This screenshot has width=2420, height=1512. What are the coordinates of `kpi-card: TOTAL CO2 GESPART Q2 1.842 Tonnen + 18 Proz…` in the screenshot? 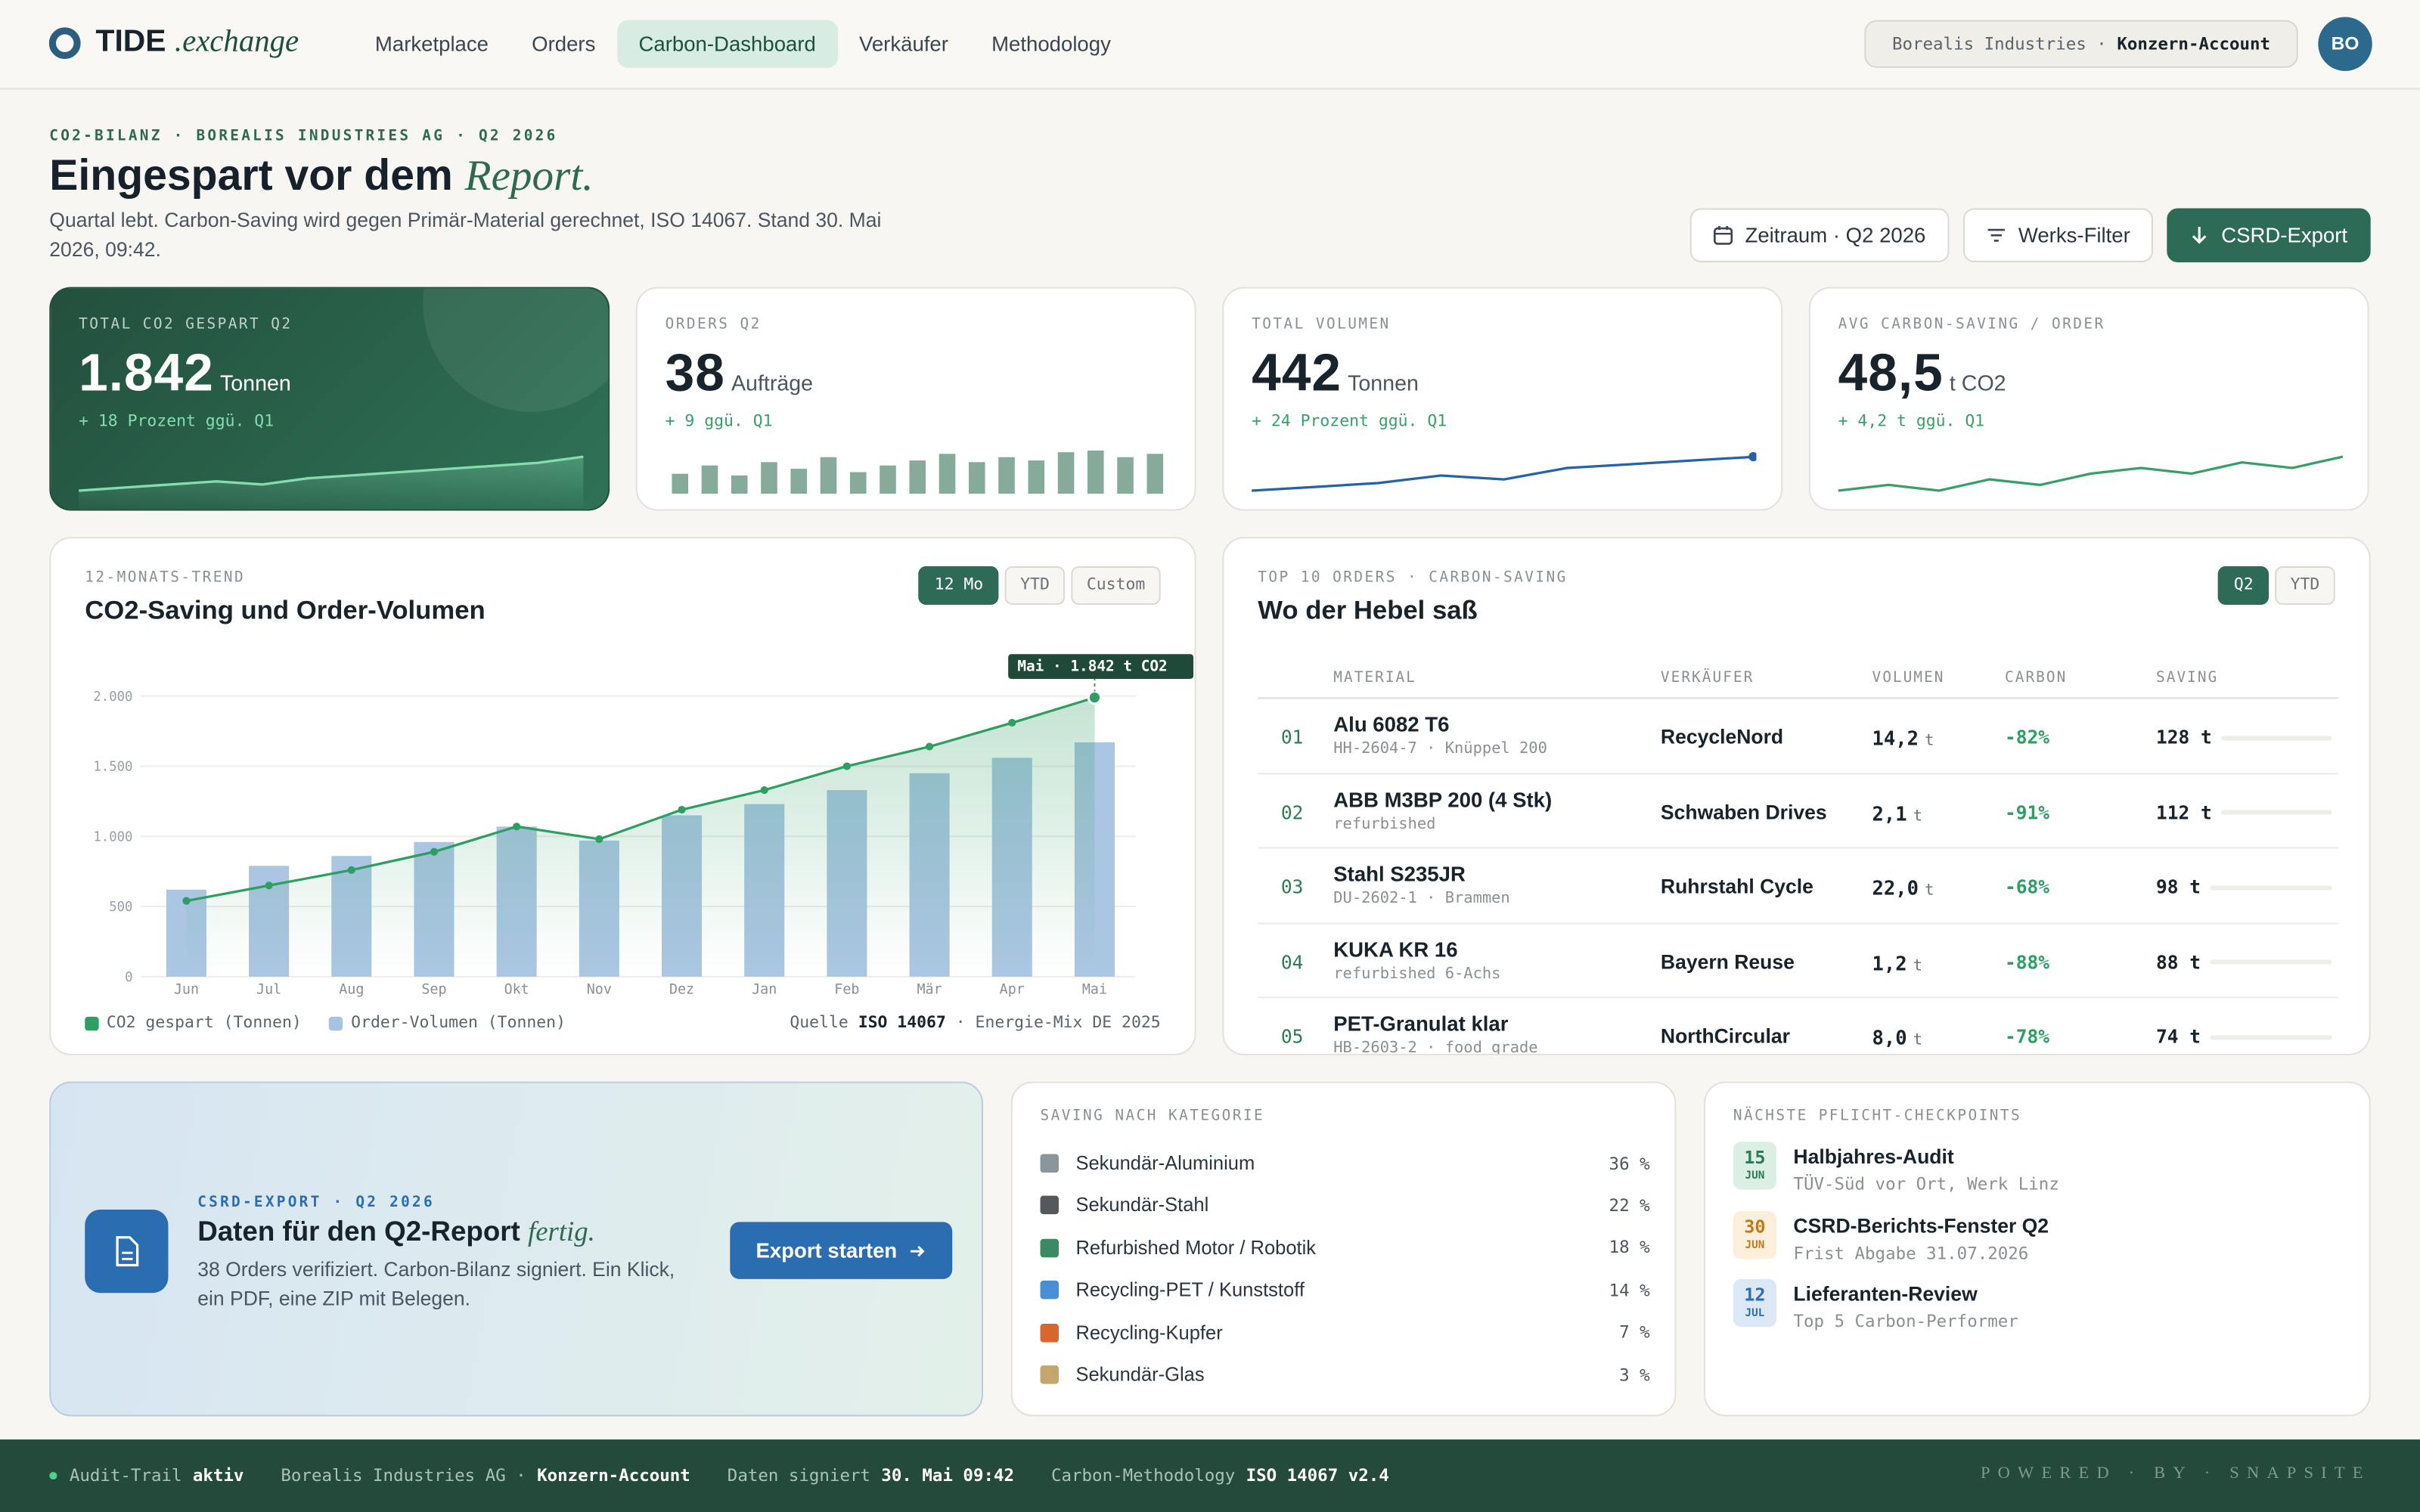 It's located at (329, 399).